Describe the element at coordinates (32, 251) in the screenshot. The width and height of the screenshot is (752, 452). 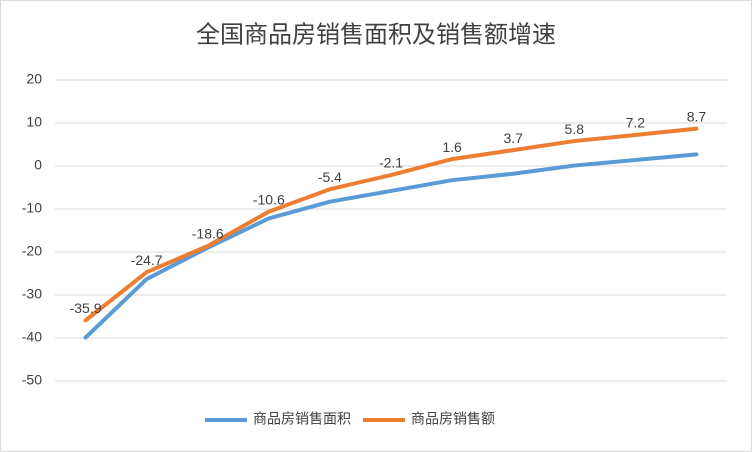
I see `y-tick-label: -20` at that location.